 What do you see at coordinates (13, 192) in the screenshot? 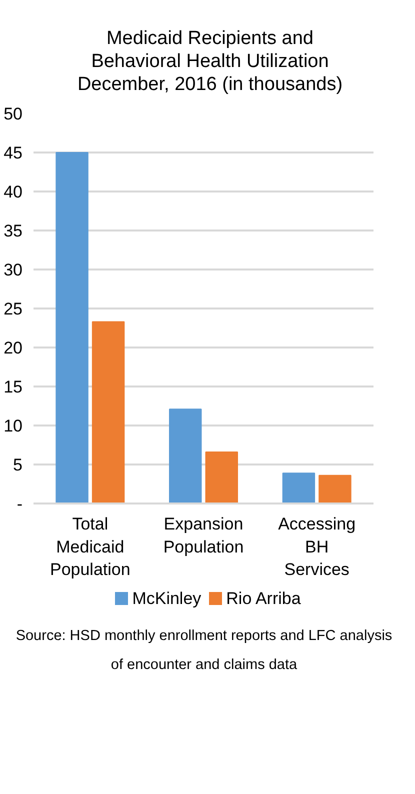
I see `y-tick-label: 40` at bounding box center [13, 192].